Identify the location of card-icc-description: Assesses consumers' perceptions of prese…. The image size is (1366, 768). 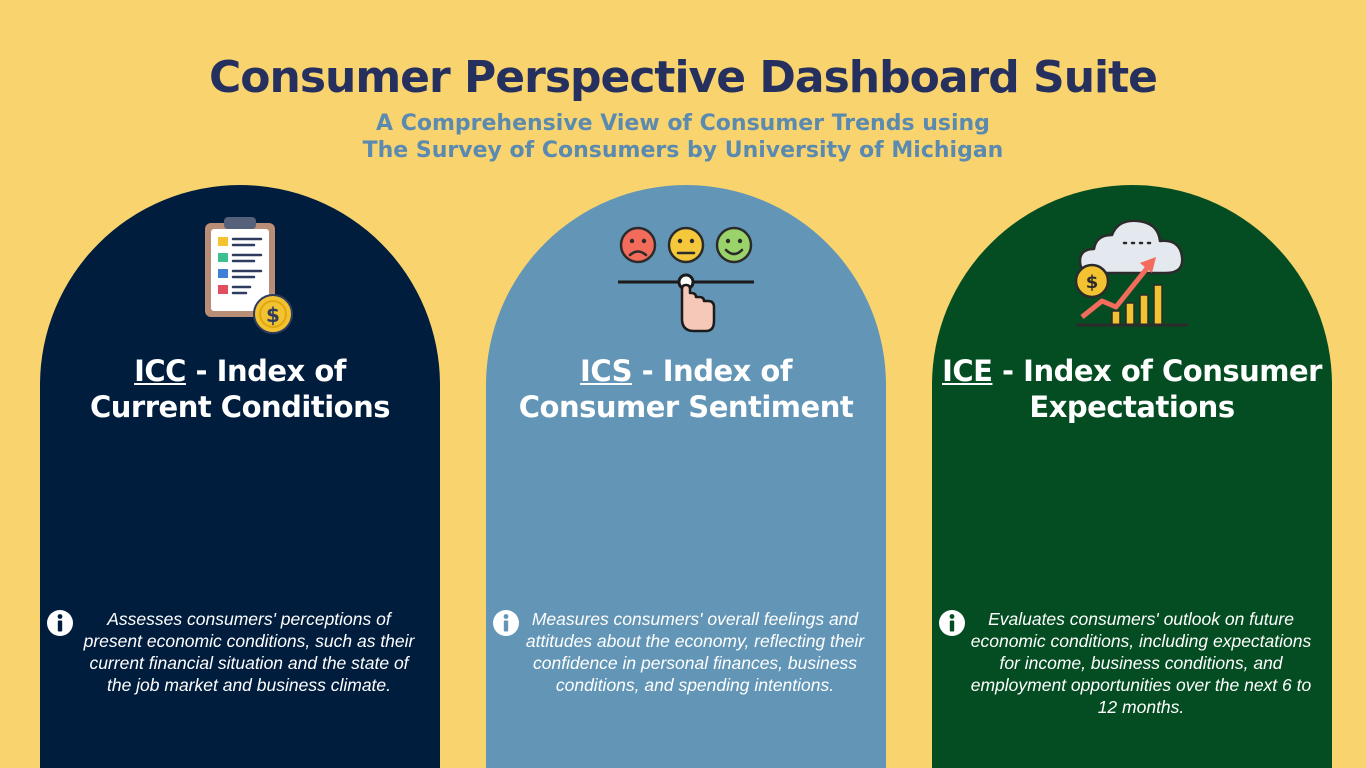
(249, 652).